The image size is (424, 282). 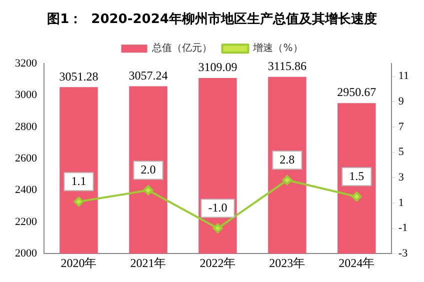 I want to click on chart-title: 图1： 2020-2024年柳州市地区生产总值及其增长速度, so click(x=212, y=19).